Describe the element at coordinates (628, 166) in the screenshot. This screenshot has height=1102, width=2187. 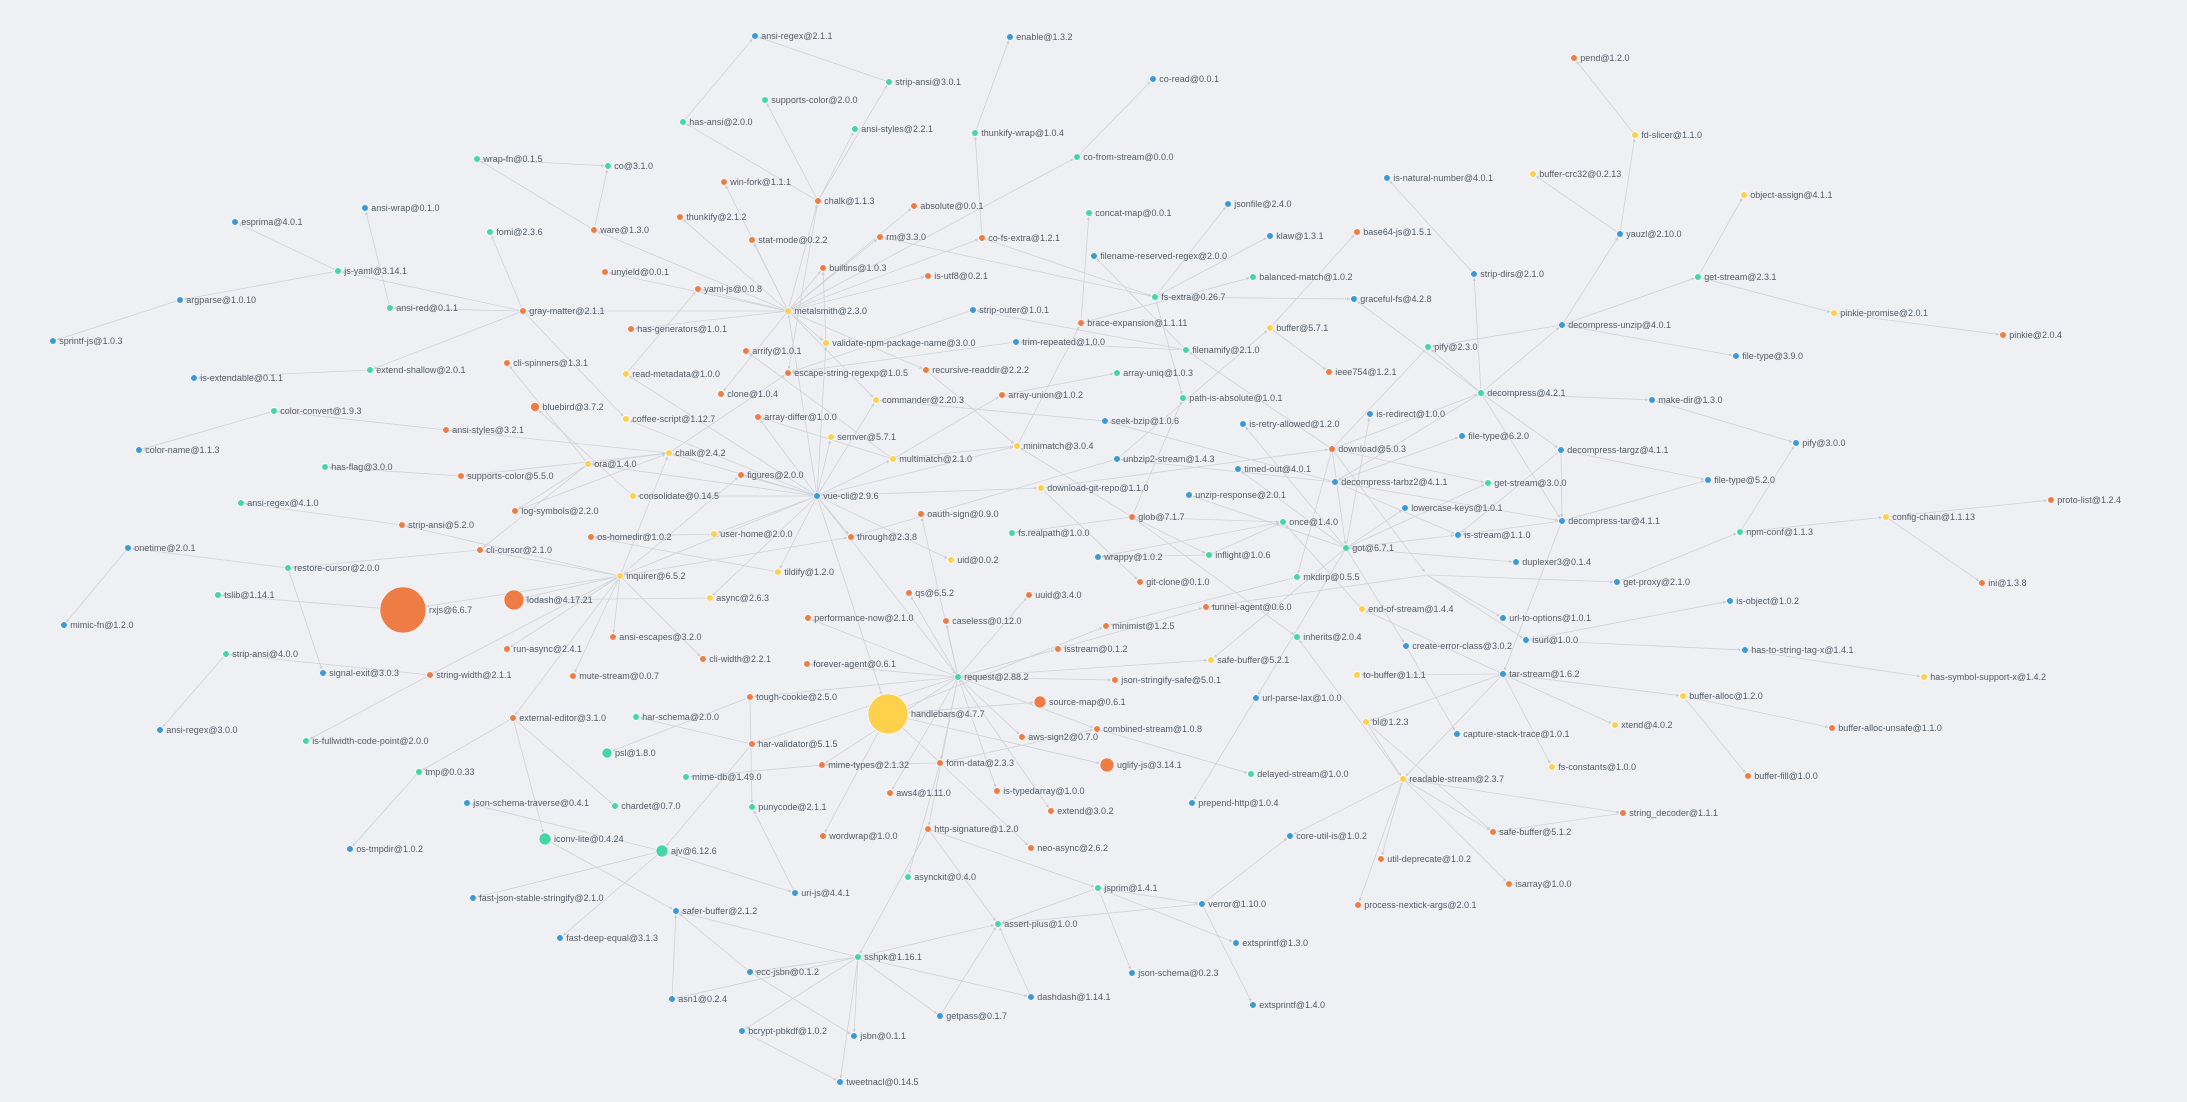
I see `package-node: co@3.1.0` at that location.